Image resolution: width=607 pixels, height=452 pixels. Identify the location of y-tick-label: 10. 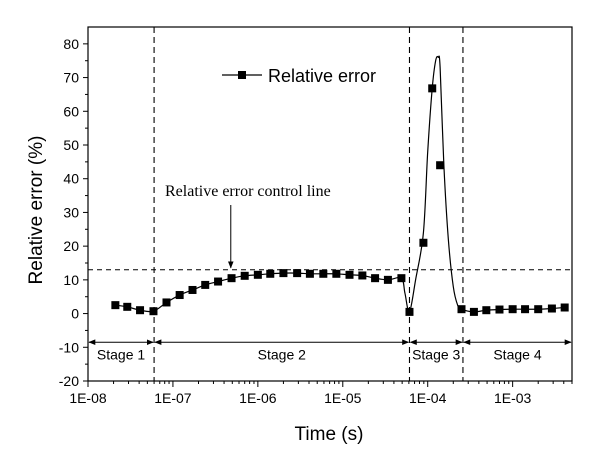
(71, 280).